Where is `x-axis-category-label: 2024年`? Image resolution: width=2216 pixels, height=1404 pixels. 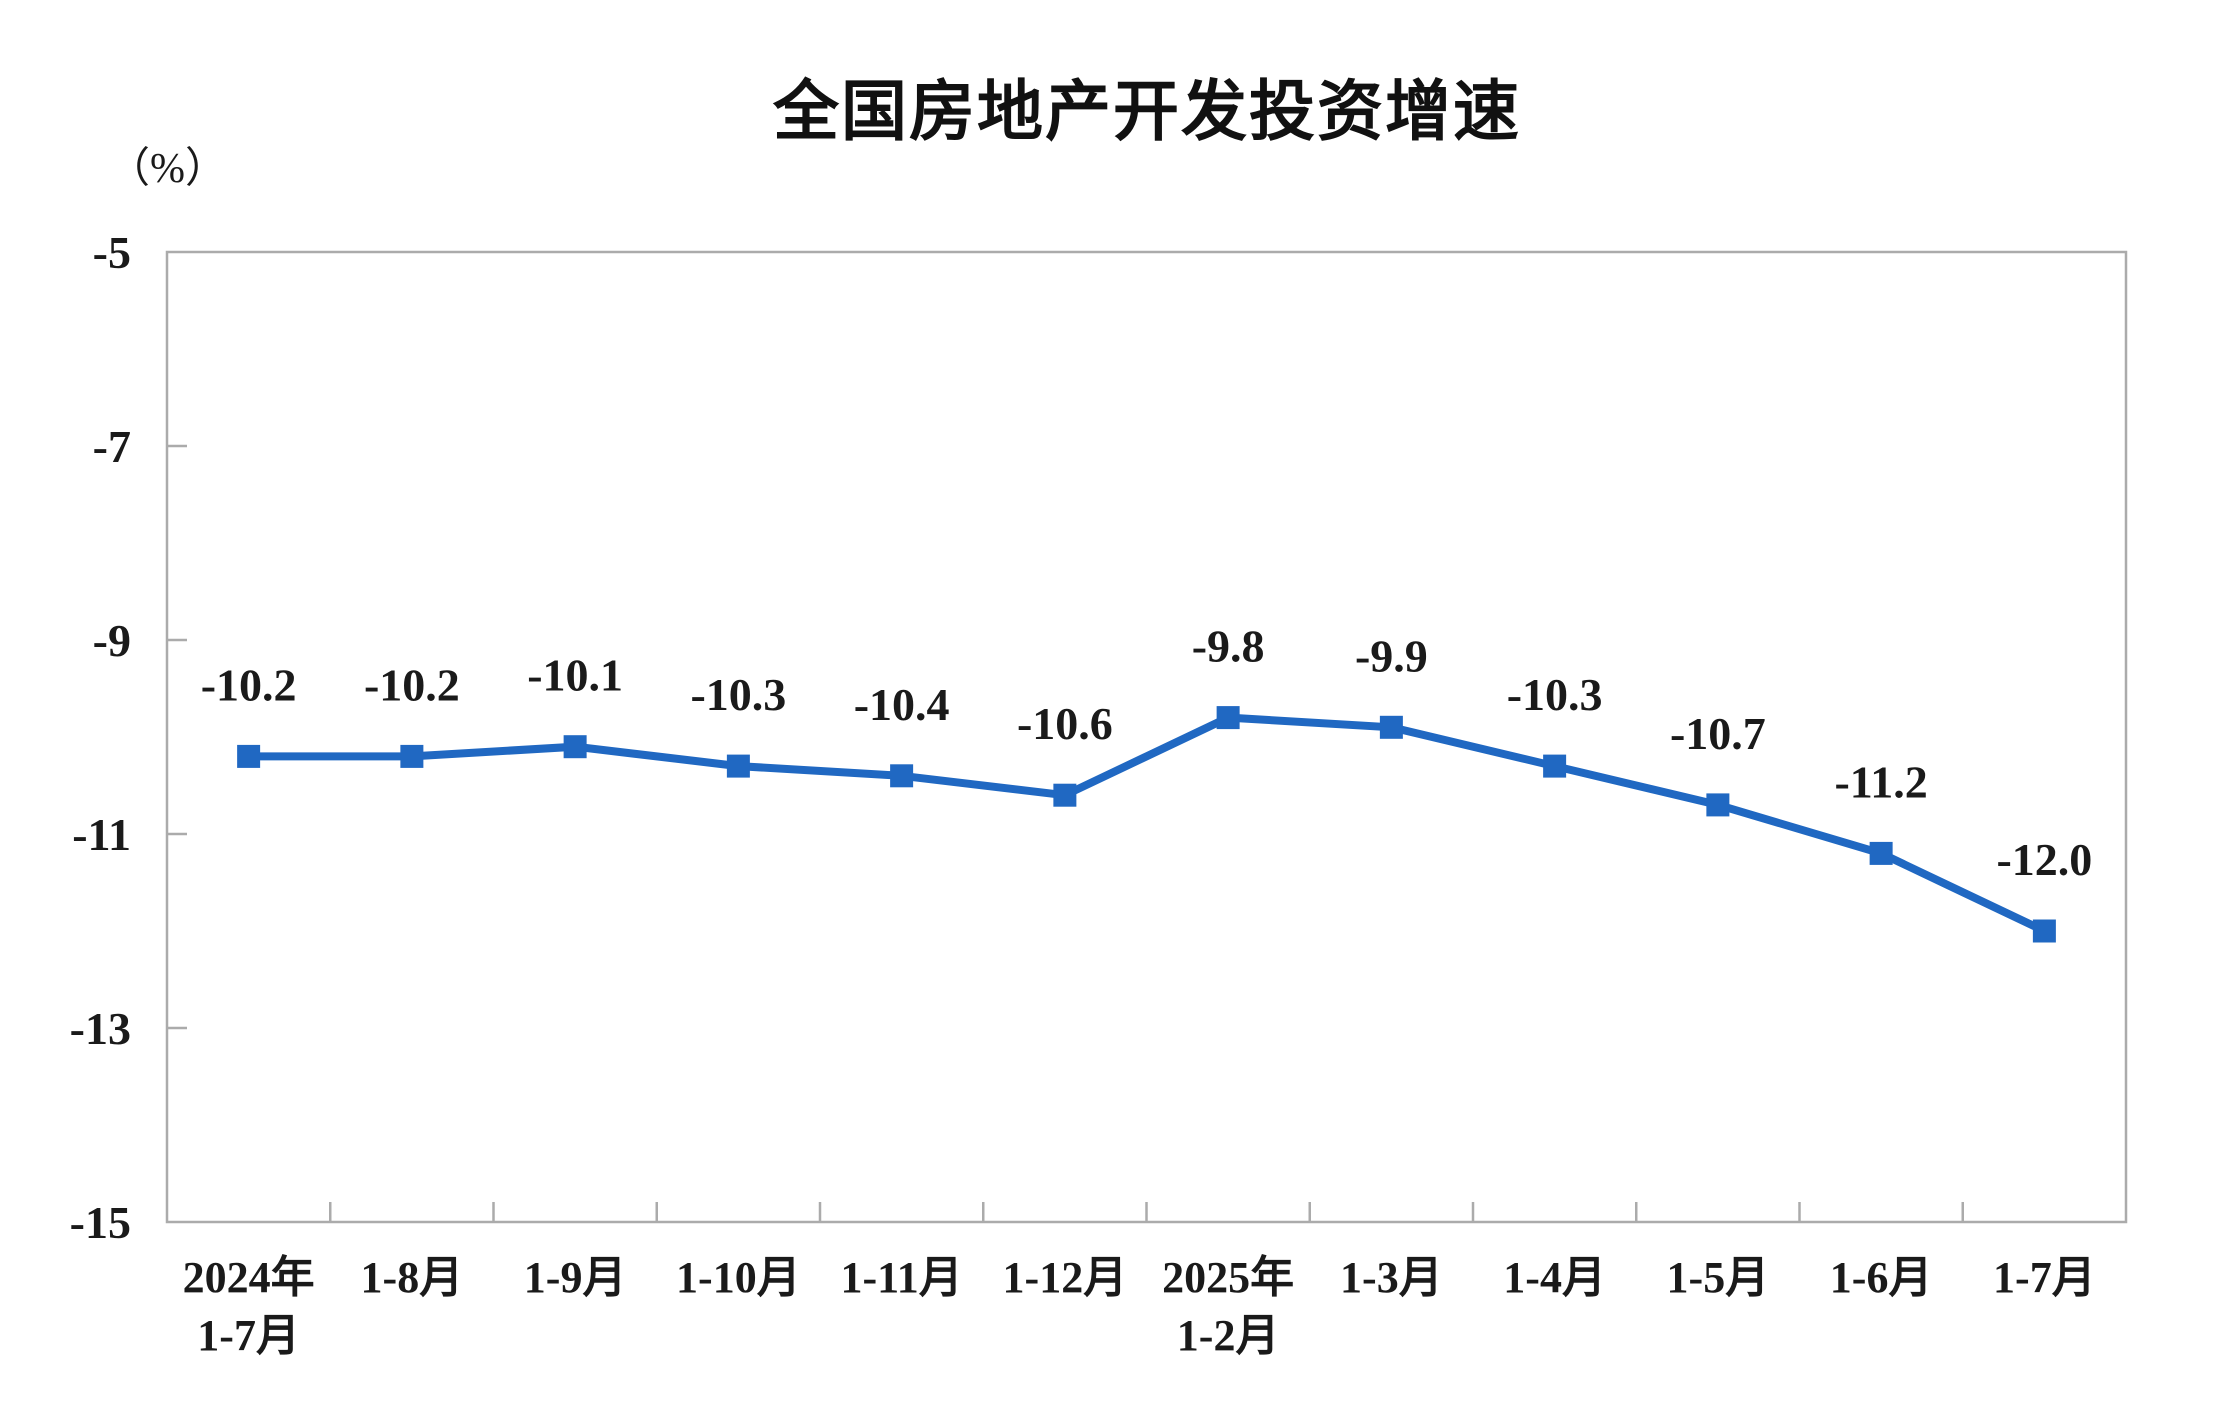 x-axis-category-label: 2024年 is located at coordinates (249, 1277).